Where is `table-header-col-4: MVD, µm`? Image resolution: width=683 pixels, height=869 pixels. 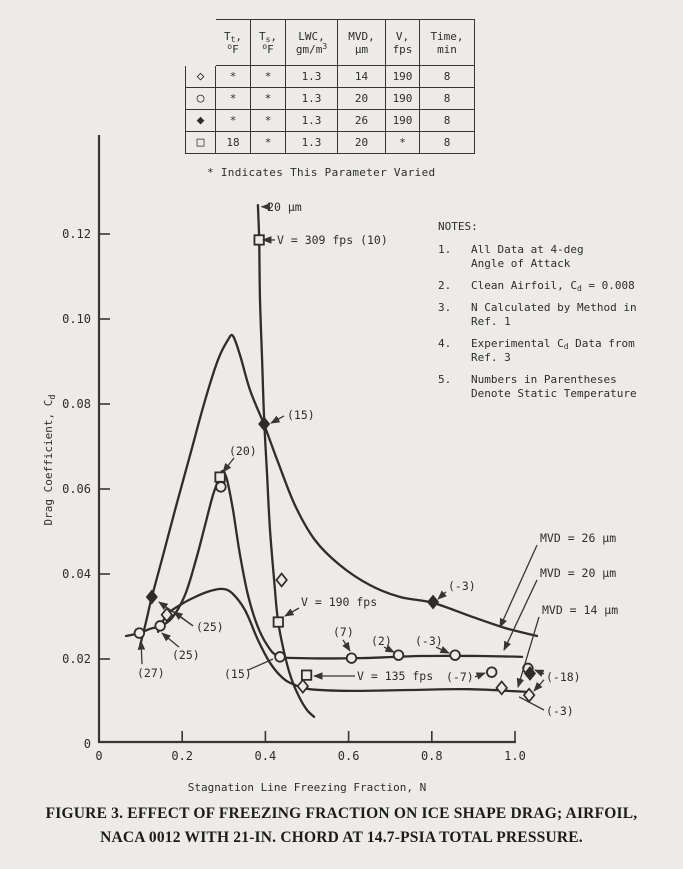
table-header-col-4: MVD, µm is located at coordinates (361, 42).